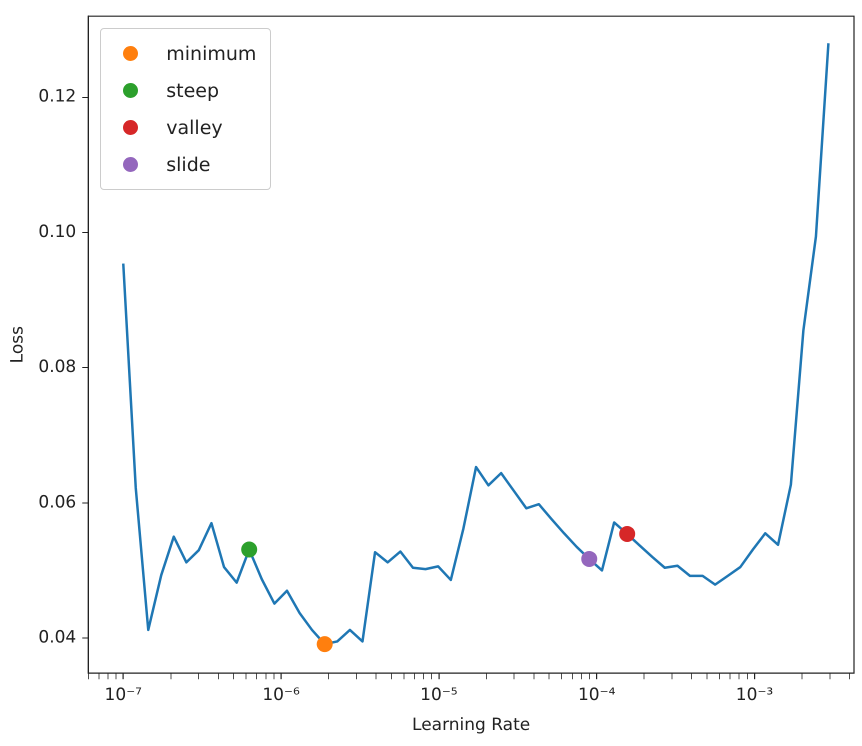 This screenshot has height=746, width=862. What do you see at coordinates (281, 694) in the screenshot?
I see `x-tick-label: 10⁻⁶` at bounding box center [281, 694].